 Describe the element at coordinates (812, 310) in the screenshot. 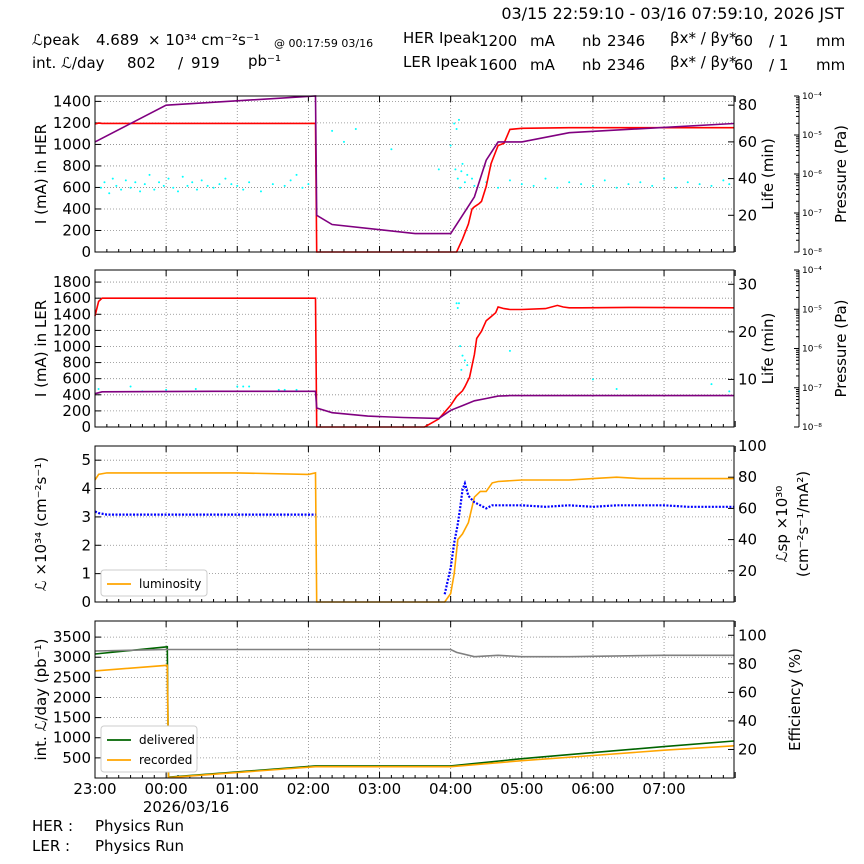

I see `pressure-tick-label: 10⁻⁵` at that location.